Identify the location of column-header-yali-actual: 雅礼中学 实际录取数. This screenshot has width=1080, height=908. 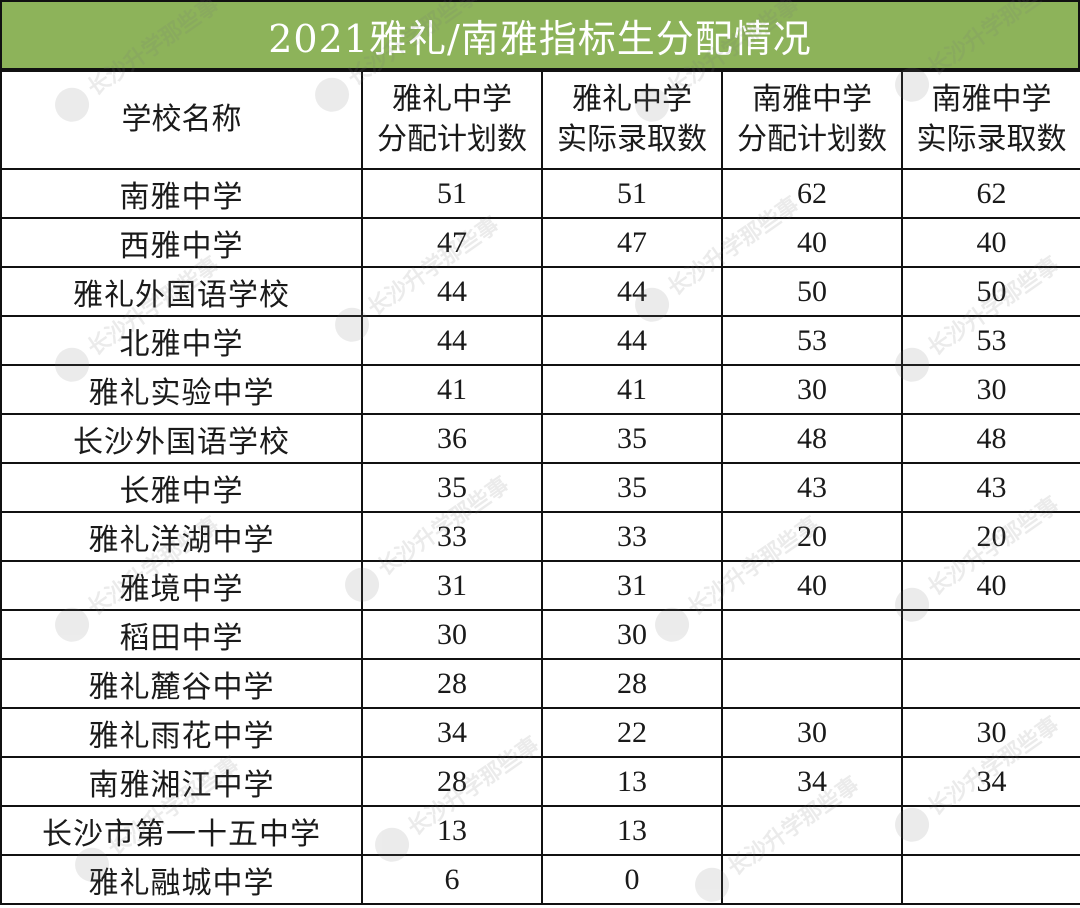
(632, 120).